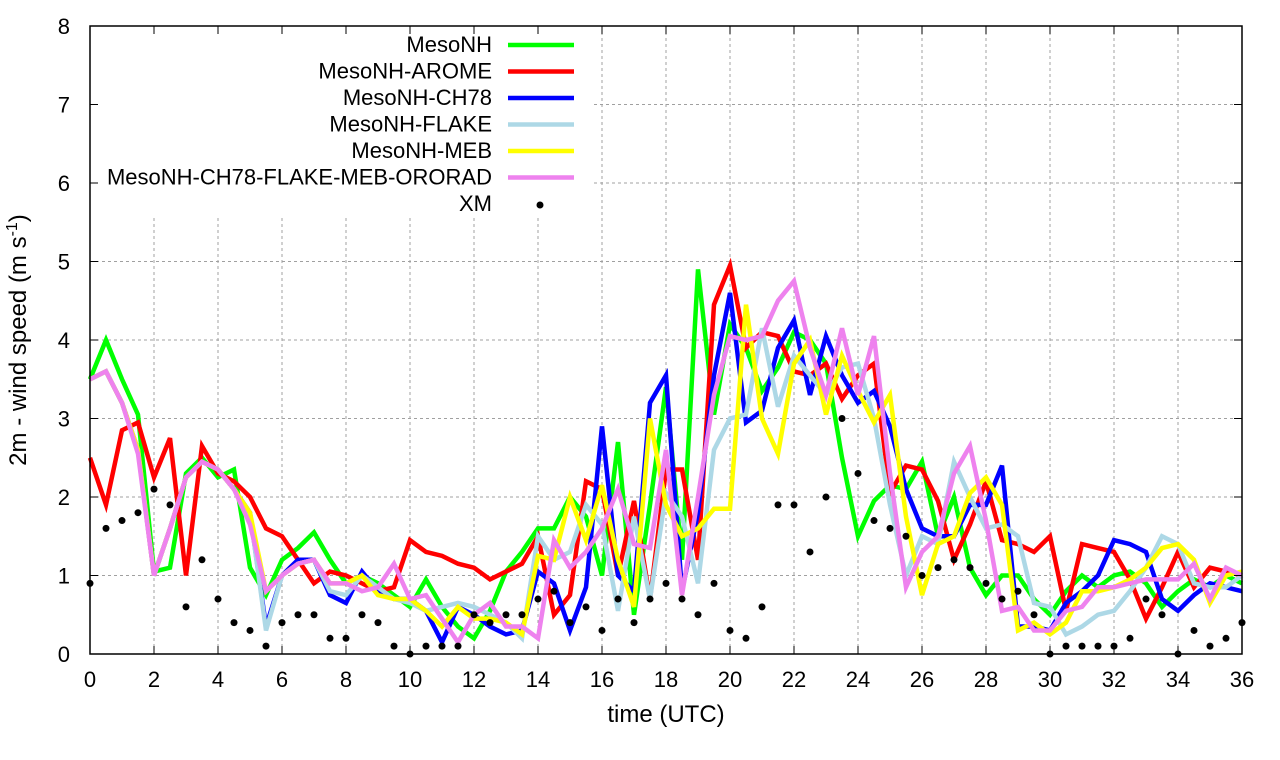 The image size is (1280, 760). What do you see at coordinates (1242, 679) in the screenshot?
I see `x-tick-label: 36` at bounding box center [1242, 679].